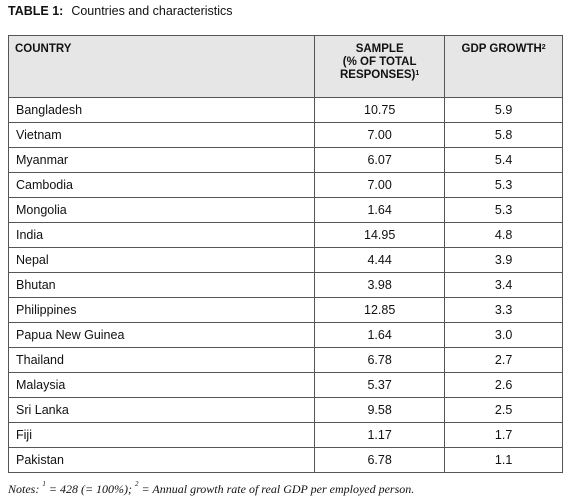  What do you see at coordinates (503, 460) in the screenshot?
I see `numeric-cell: 1.1` at bounding box center [503, 460].